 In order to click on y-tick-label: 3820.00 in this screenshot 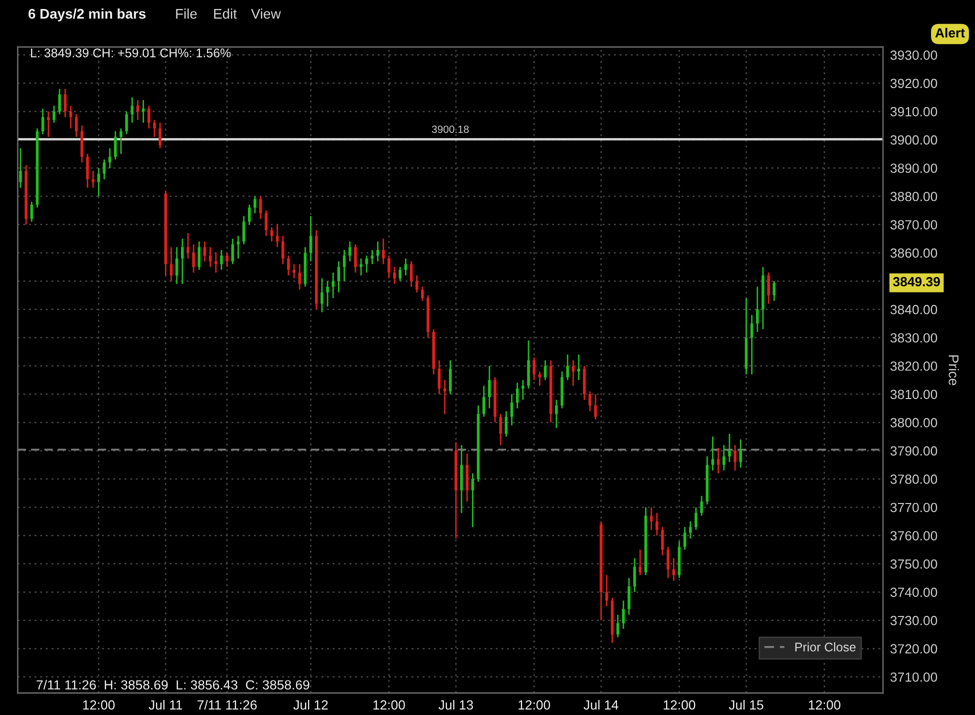, I will do `click(914, 366)`.